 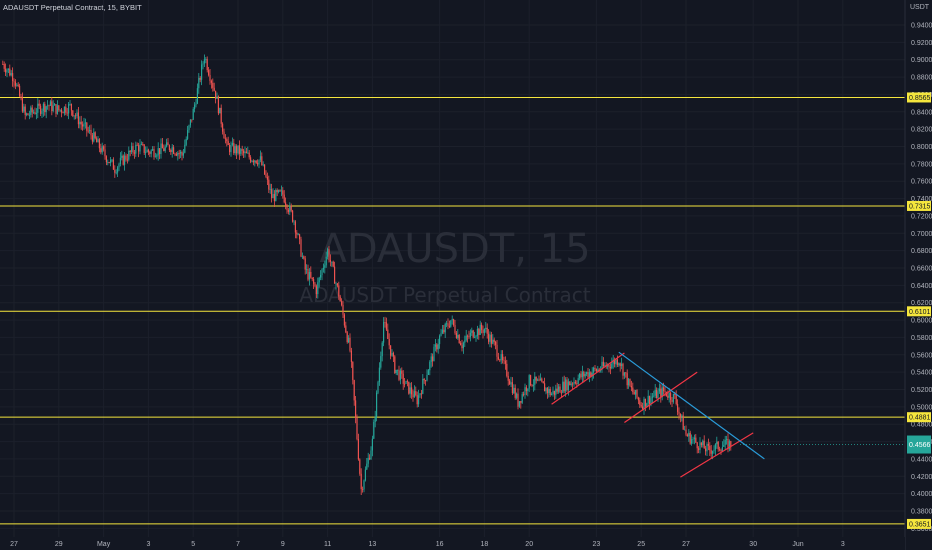 I want to click on price-tick-label: 0.9400, so click(x=921, y=26).